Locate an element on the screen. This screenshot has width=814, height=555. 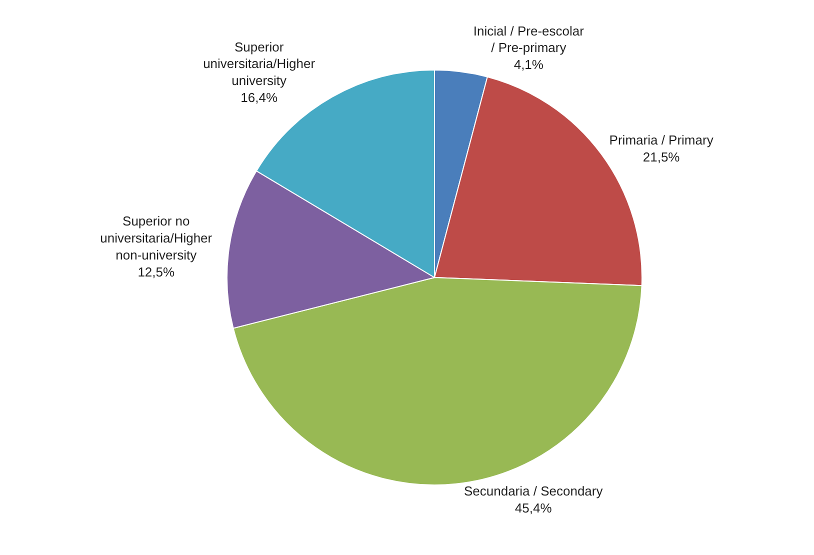
slice-label: Primaria / Primary is located at coordinates (661, 140).